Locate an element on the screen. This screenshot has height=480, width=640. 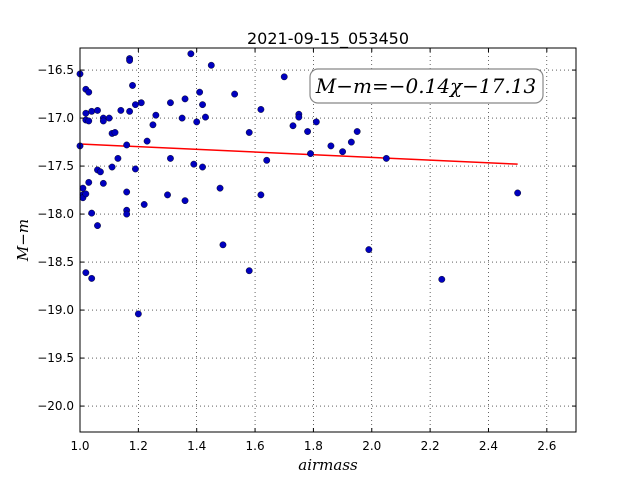
x-tick-label: 1.6 is located at coordinates (255, 446).